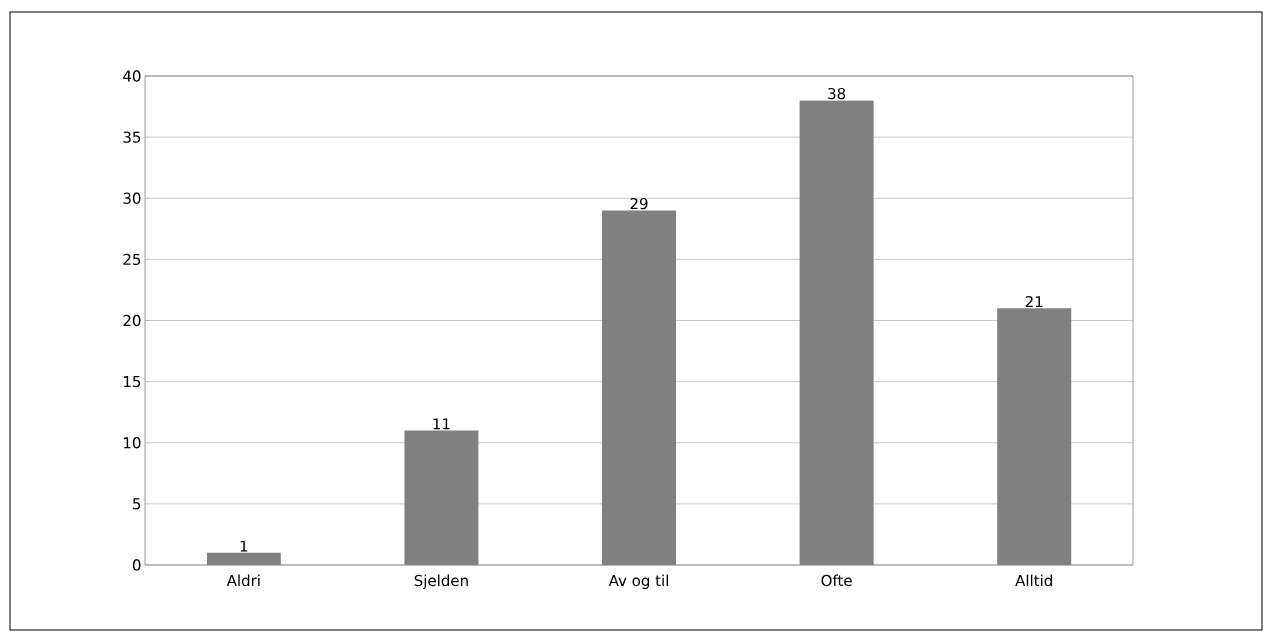 The height and width of the screenshot is (643, 1273). Describe the element at coordinates (441, 424) in the screenshot. I see `data-label: 11` at that location.